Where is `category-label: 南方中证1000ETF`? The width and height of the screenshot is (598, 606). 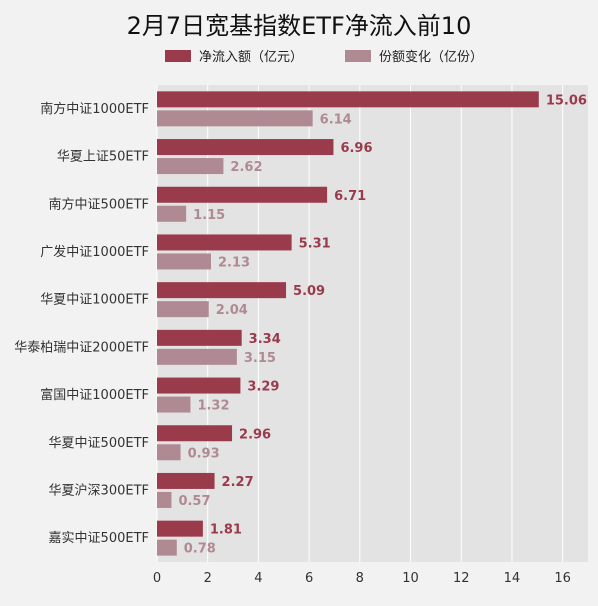
category-label: 南方中证1000ETF is located at coordinates (94, 109).